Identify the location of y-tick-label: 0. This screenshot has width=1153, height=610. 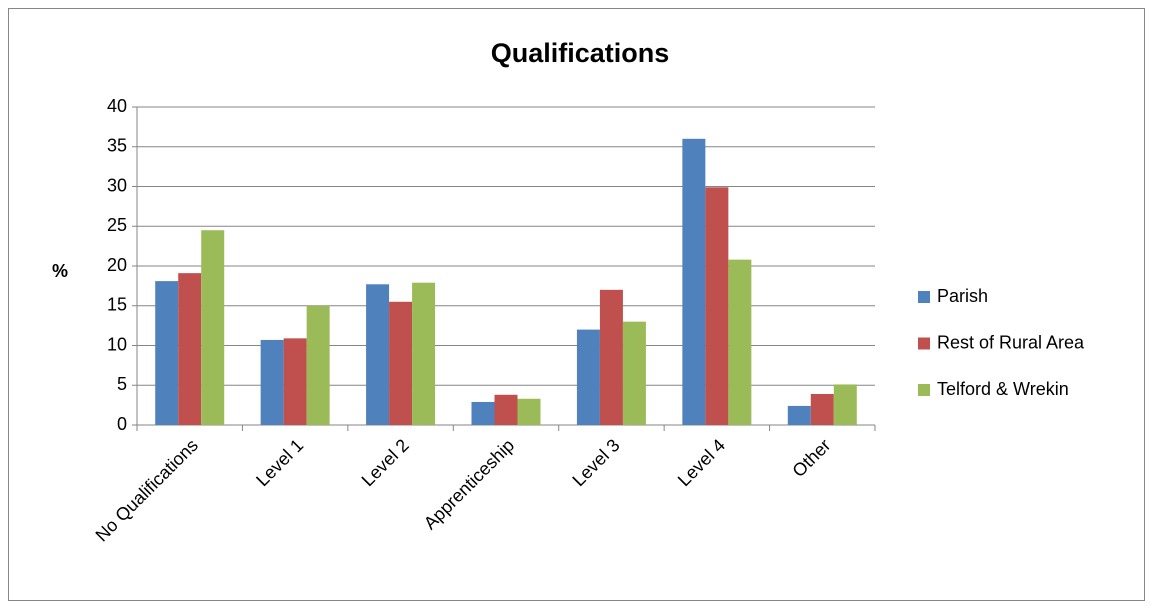
(122, 424).